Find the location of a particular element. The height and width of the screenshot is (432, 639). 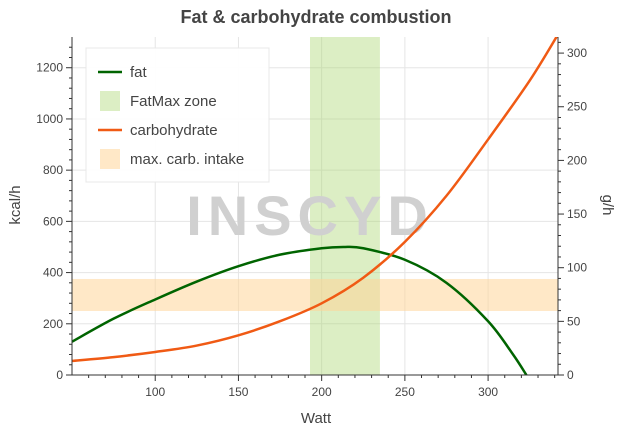

y-tick-label: 1000 is located at coordinates (49, 119).